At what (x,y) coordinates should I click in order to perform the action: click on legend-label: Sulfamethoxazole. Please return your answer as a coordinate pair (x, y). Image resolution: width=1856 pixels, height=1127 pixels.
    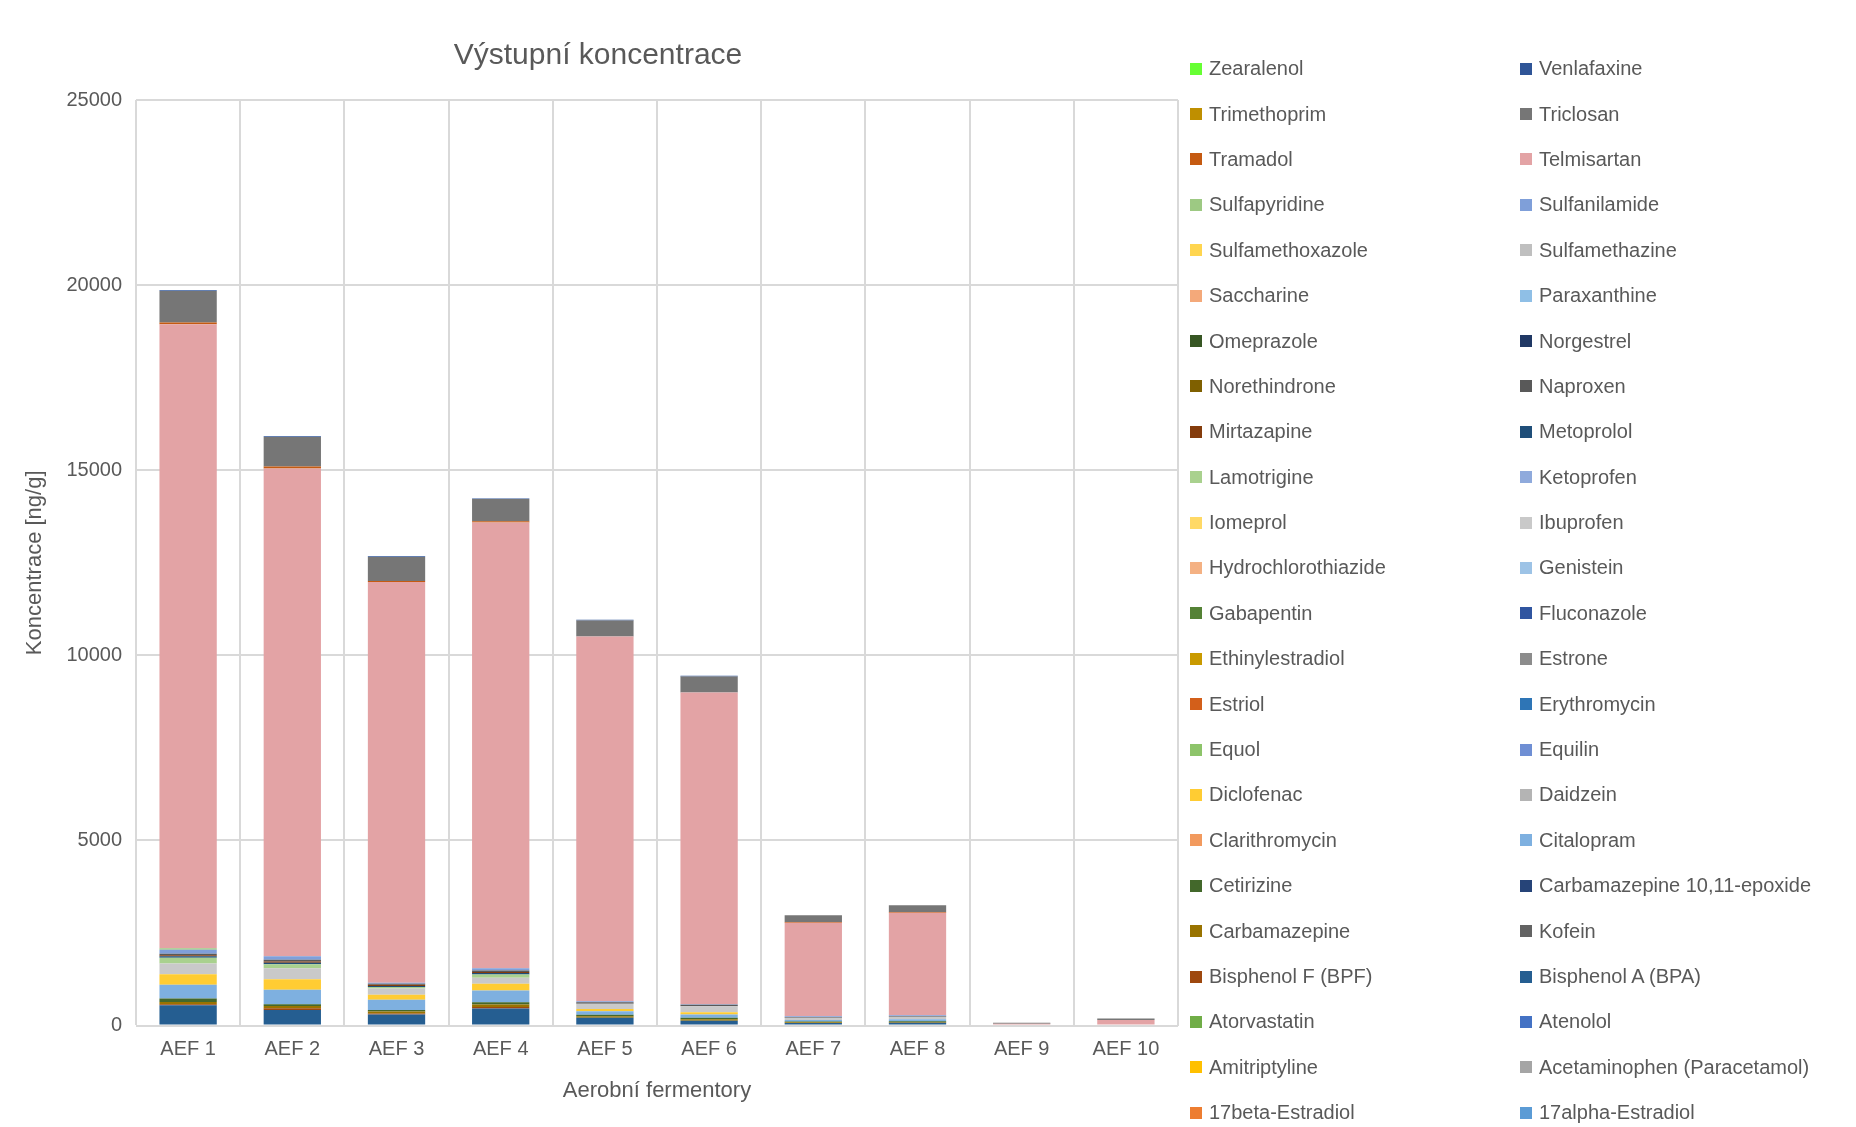
    Looking at the image, I should click on (1288, 250).